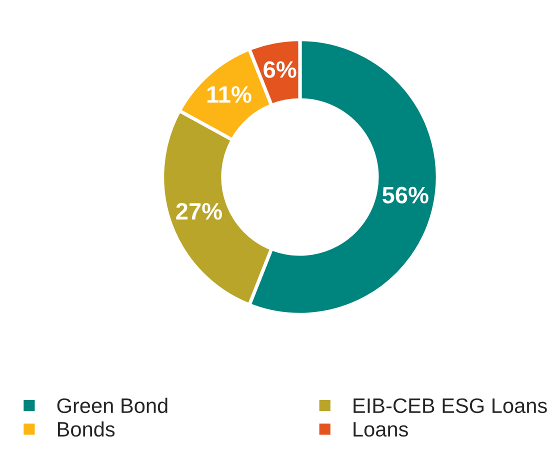 This screenshot has width=556, height=455. I want to click on data-label: 6%, so click(280, 69).